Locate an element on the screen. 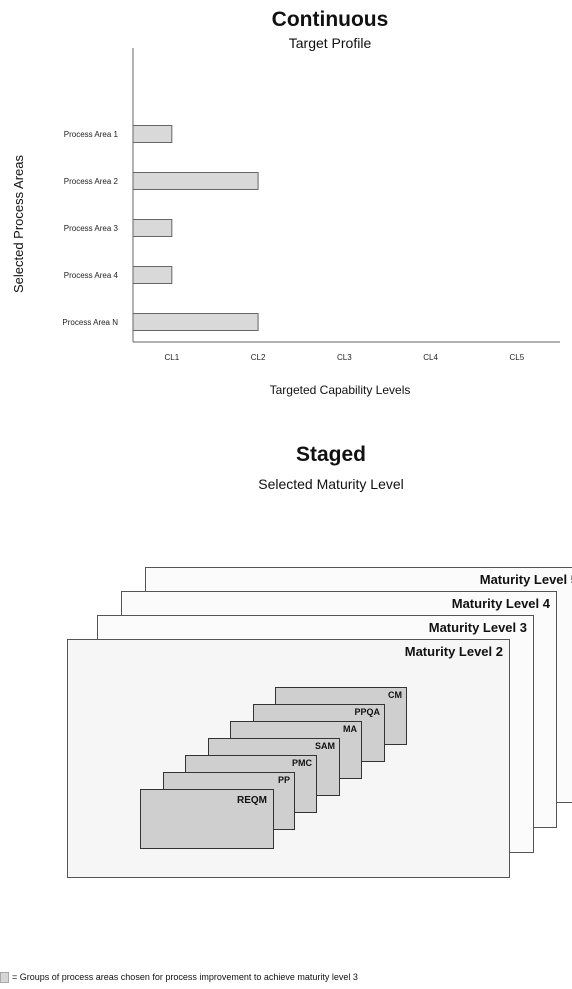 This screenshot has width=572, height=989. maturity-level-5-label: Maturity Level 5 is located at coordinates (525, 579).